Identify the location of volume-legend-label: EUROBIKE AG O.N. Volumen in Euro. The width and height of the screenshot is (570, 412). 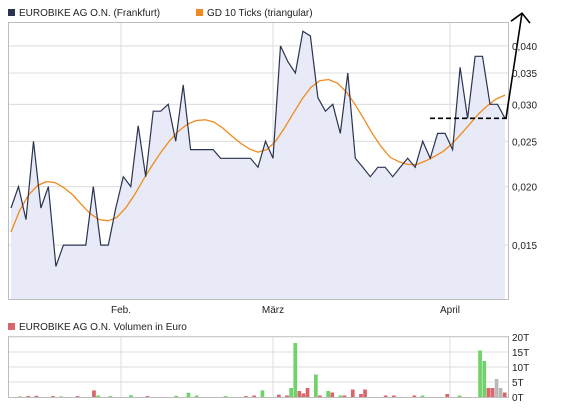
(103, 327).